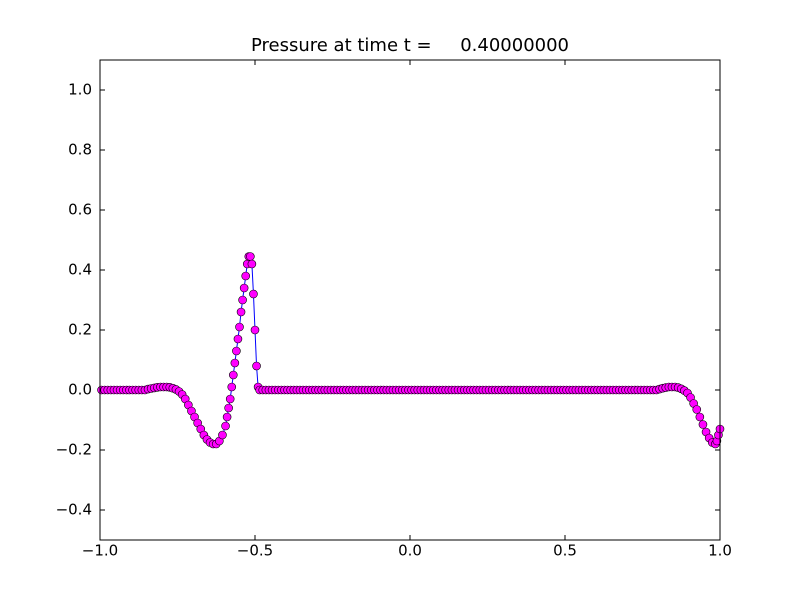 The image size is (800, 600). What do you see at coordinates (80, 390) in the screenshot?
I see `y-tick-label: 0.0` at bounding box center [80, 390].